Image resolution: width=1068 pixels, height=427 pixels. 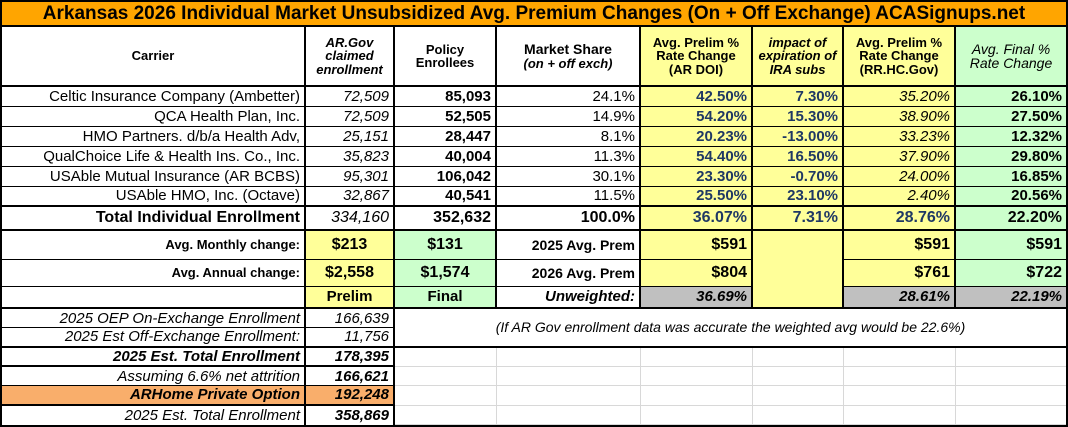 I want to click on enrollment-row-label: Assuming 6.6% net attrition, so click(x=154, y=376).